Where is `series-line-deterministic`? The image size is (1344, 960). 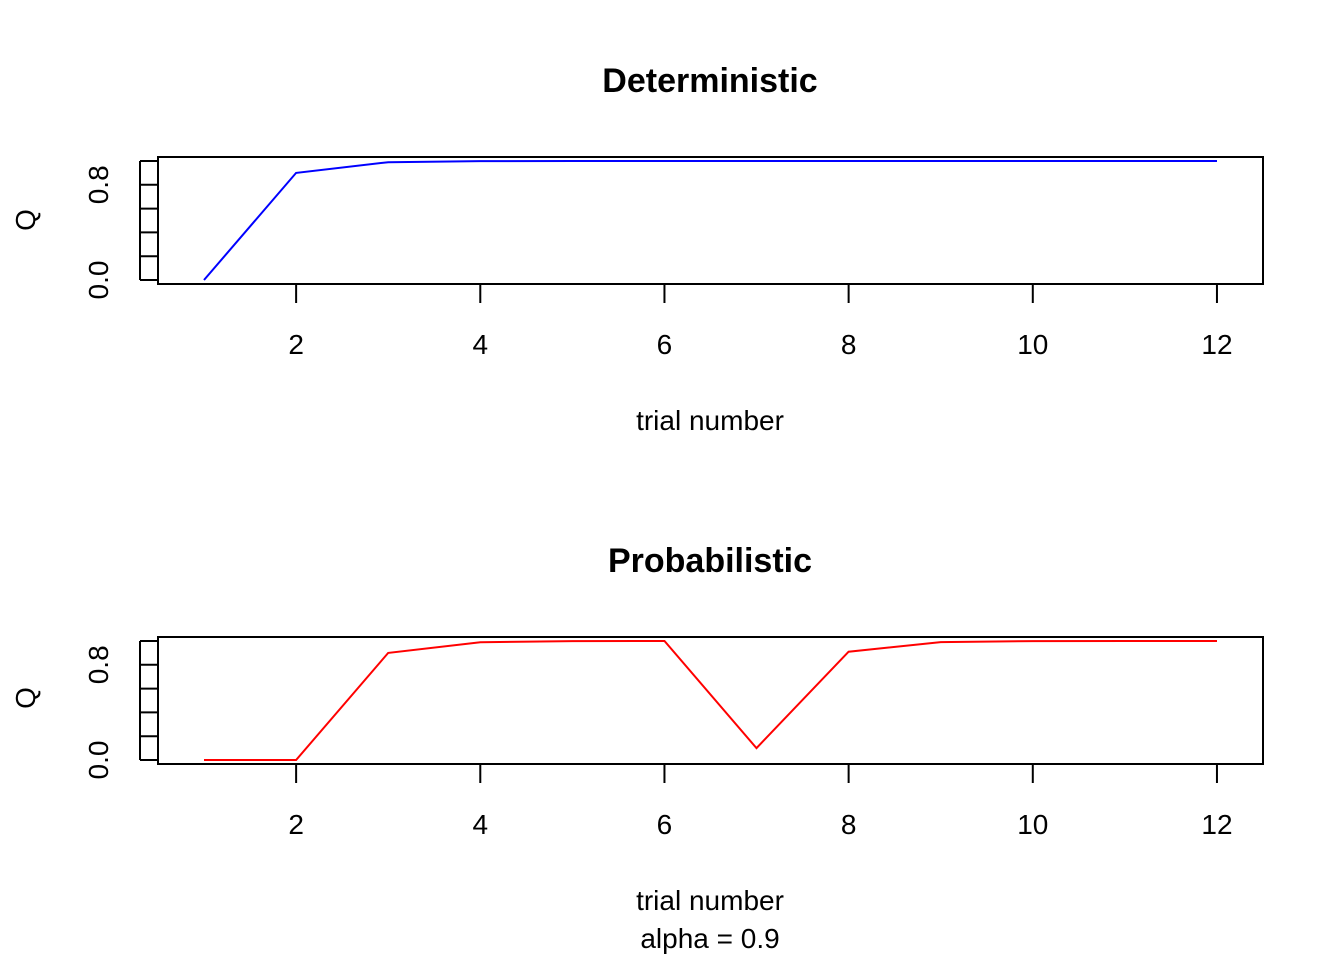 series-line-deterministic is located at coordinates (710, 220).